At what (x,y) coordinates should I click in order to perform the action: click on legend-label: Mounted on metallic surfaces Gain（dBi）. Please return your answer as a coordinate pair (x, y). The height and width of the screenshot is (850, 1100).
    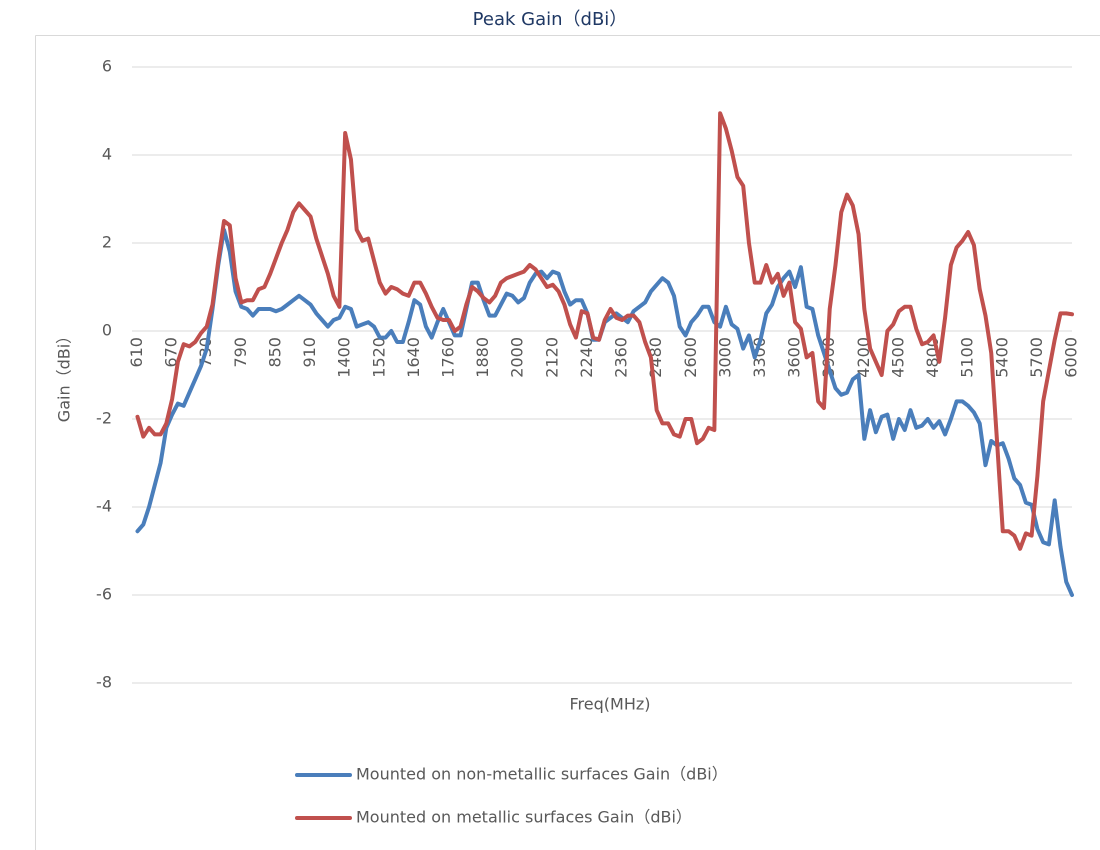
    Looking at the image, I should click on (524, 817).